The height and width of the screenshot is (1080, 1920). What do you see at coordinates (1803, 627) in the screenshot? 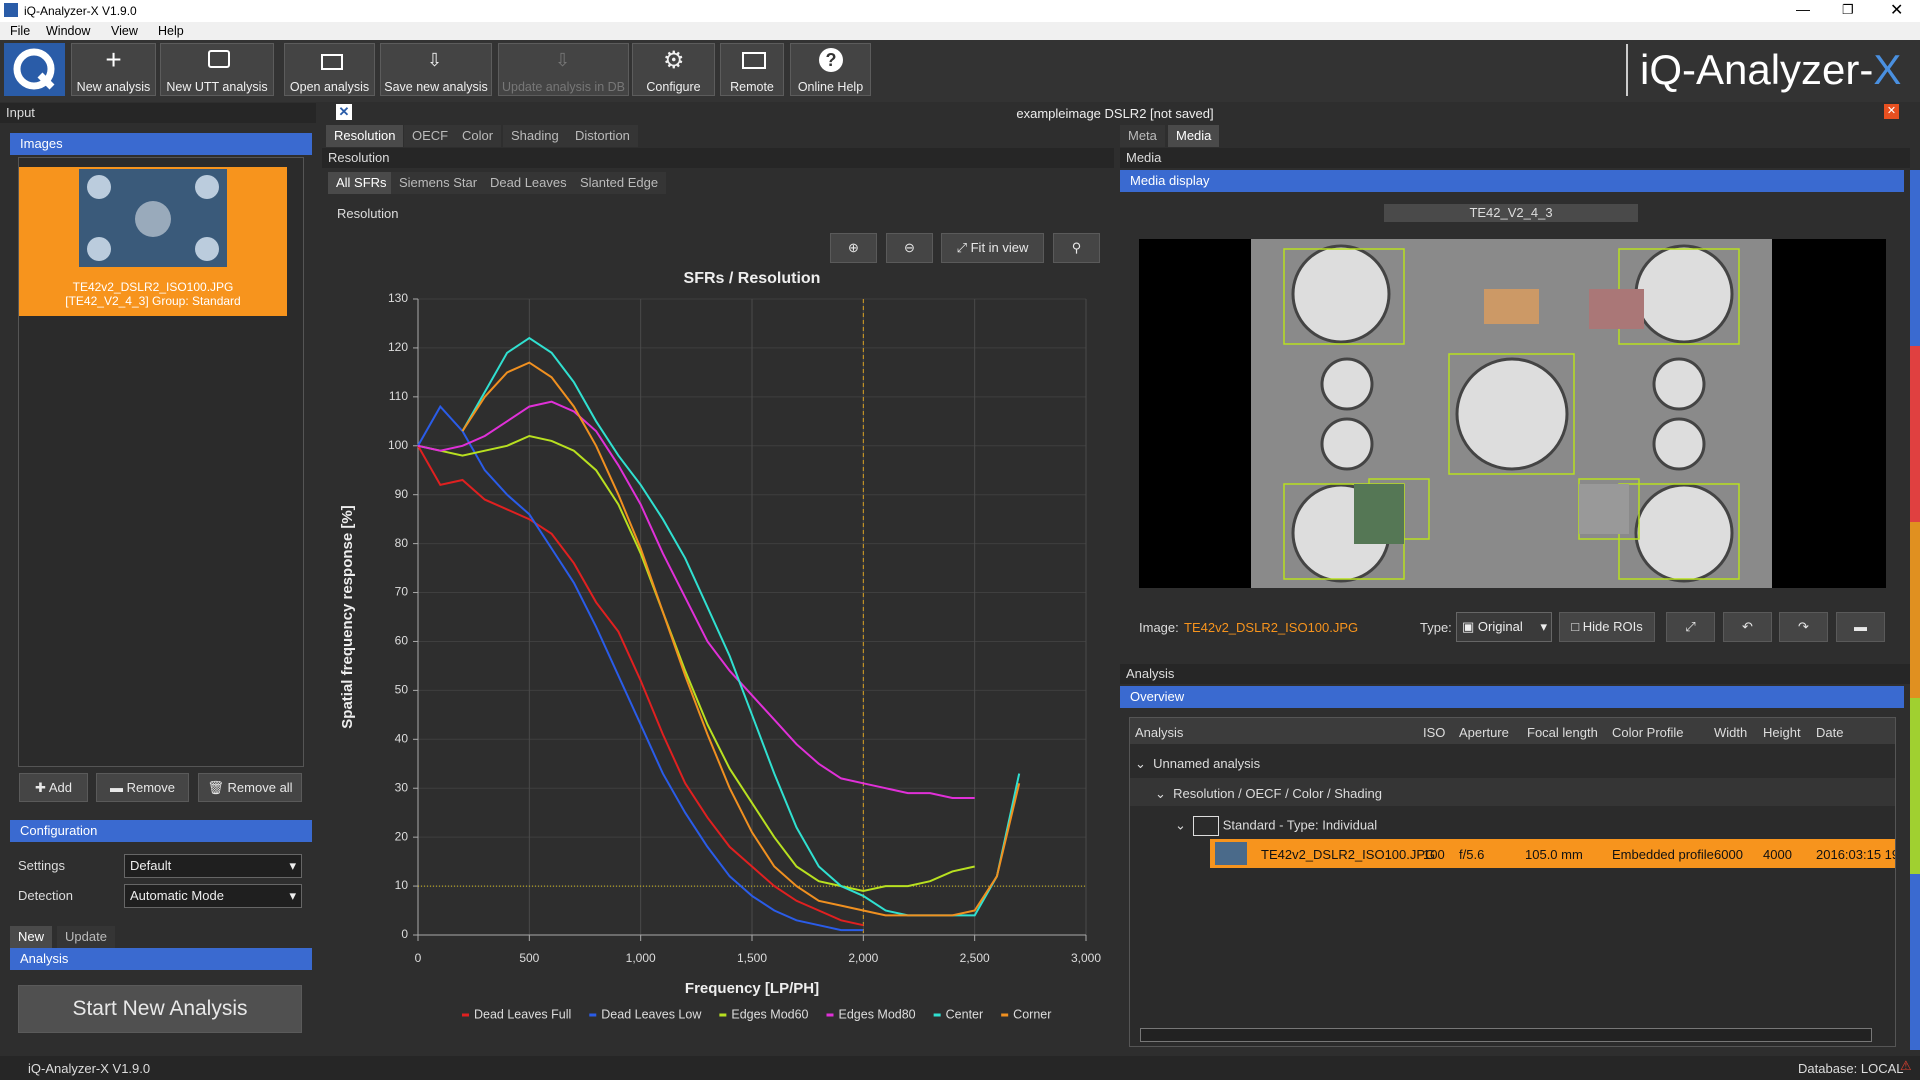
I see `icon-button: ↷` at bounding box center [1803, 627].